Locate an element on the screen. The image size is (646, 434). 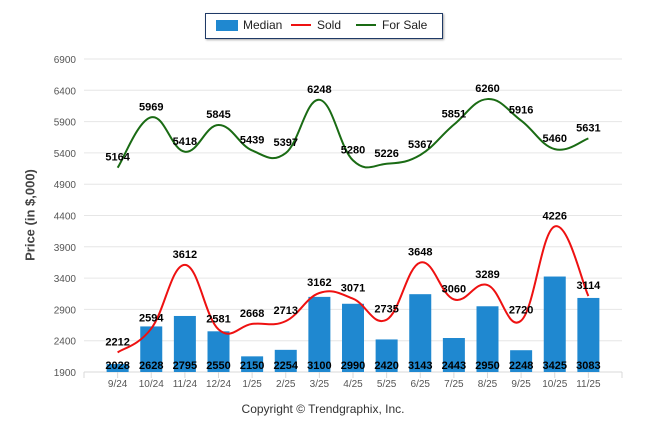
x-tick-label: 3/25 is located at coordinates (320, 384).